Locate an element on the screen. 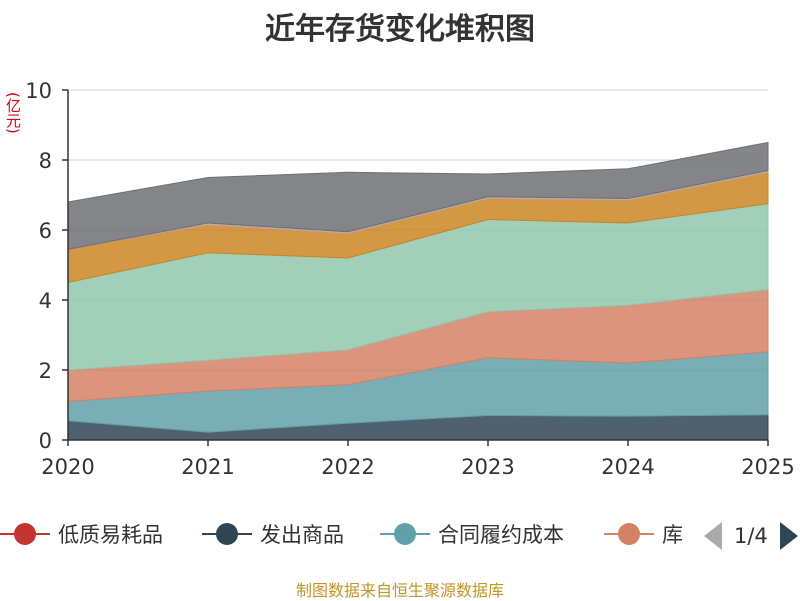  x-tick-label: 2021 is located at coordinates (207, 467).